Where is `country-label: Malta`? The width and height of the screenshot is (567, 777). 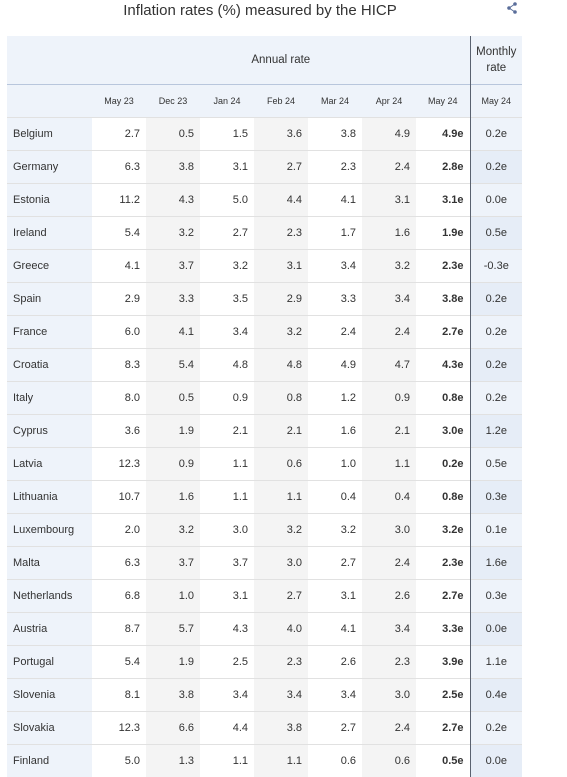
country-label: Malta is located at coordinates (49, 563).